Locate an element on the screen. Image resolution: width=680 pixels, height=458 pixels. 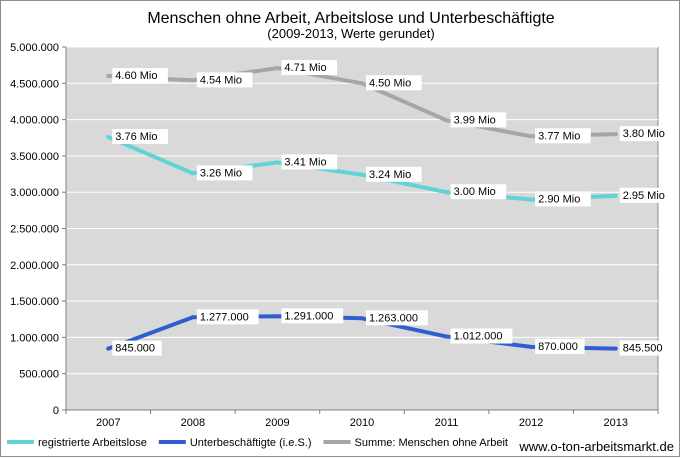
data-label: 3.41 Mio is located at coordinates (305, 162).